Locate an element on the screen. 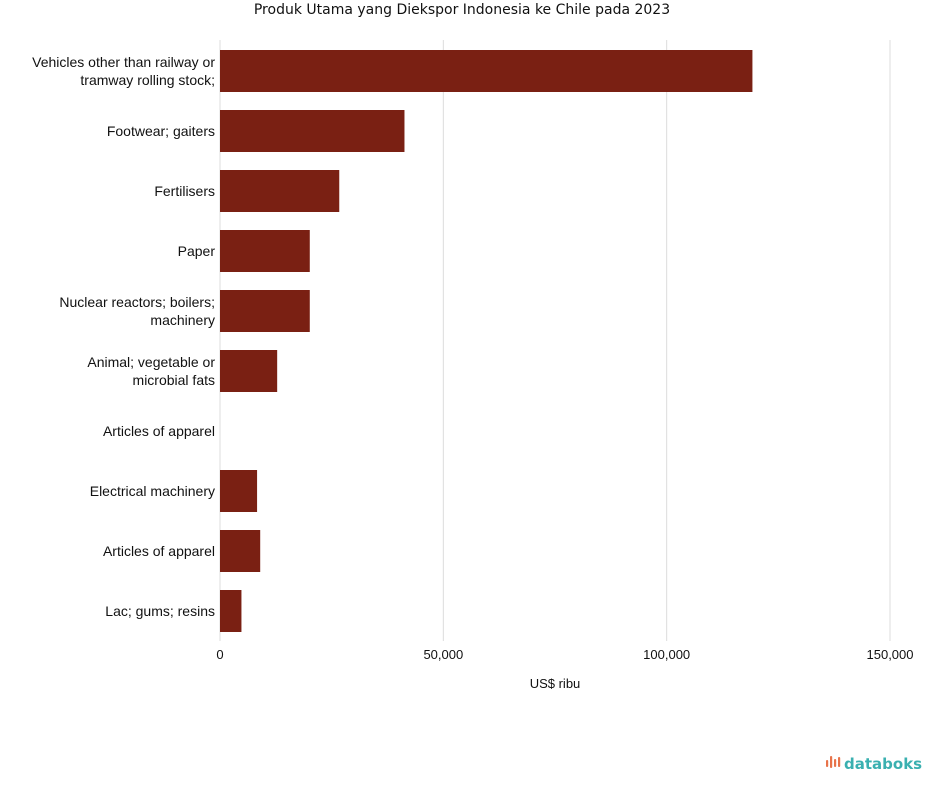 This screenshot has height=792, width=925. x-tick-label: 50,000 is located at coordinates (443, 654).